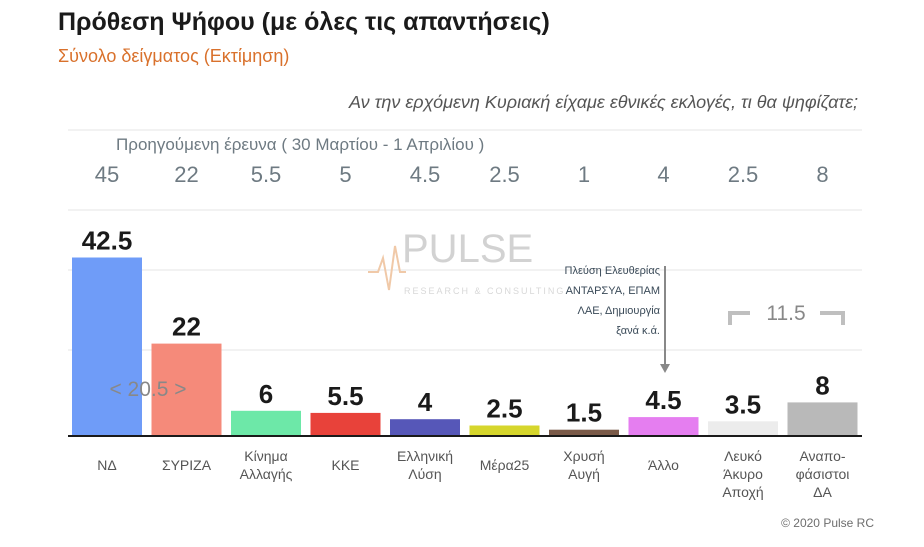 The width and height of the screenshot is (924, 547). Describe the element at coordinates (387, 268) in the screenshot. I see `heartbeat-logo-icon` at that location.